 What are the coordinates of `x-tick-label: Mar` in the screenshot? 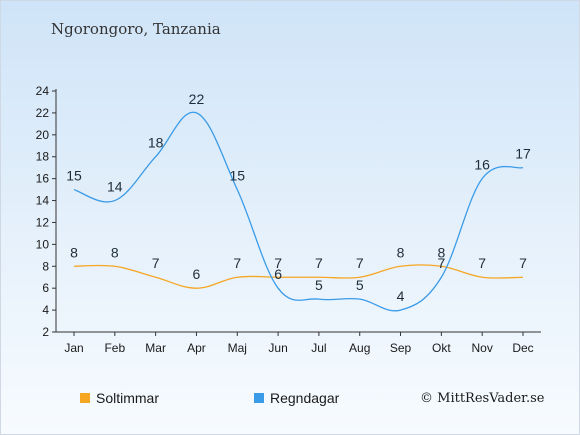 It's located at (155, 348).